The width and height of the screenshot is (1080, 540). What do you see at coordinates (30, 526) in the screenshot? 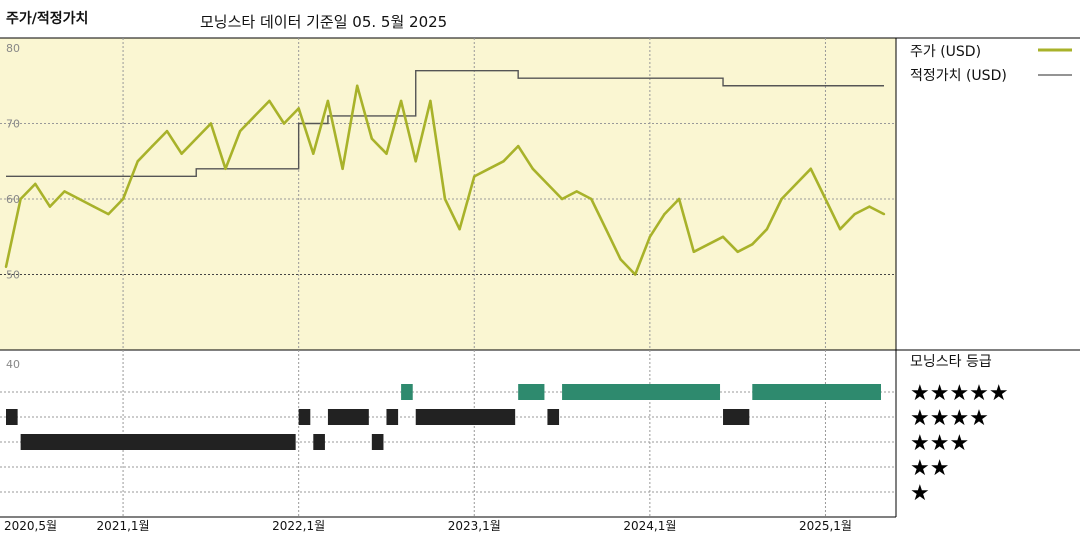
I see `x-tick-label: 2020,5월` at bounding box center [30, 526].